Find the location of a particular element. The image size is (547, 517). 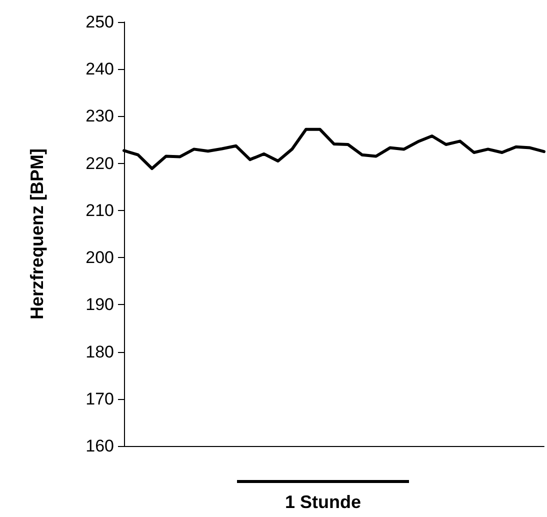

y-tick-label: 170 is located at coordinates (100, 398).